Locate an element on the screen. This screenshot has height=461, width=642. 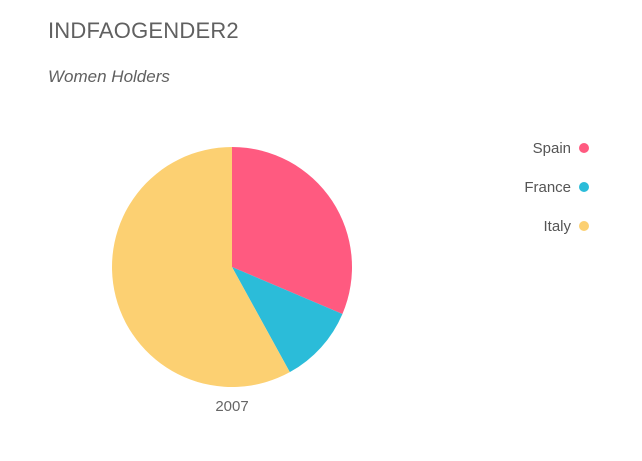
legend-item-spain: Spain is located at coordinates (556, 148).